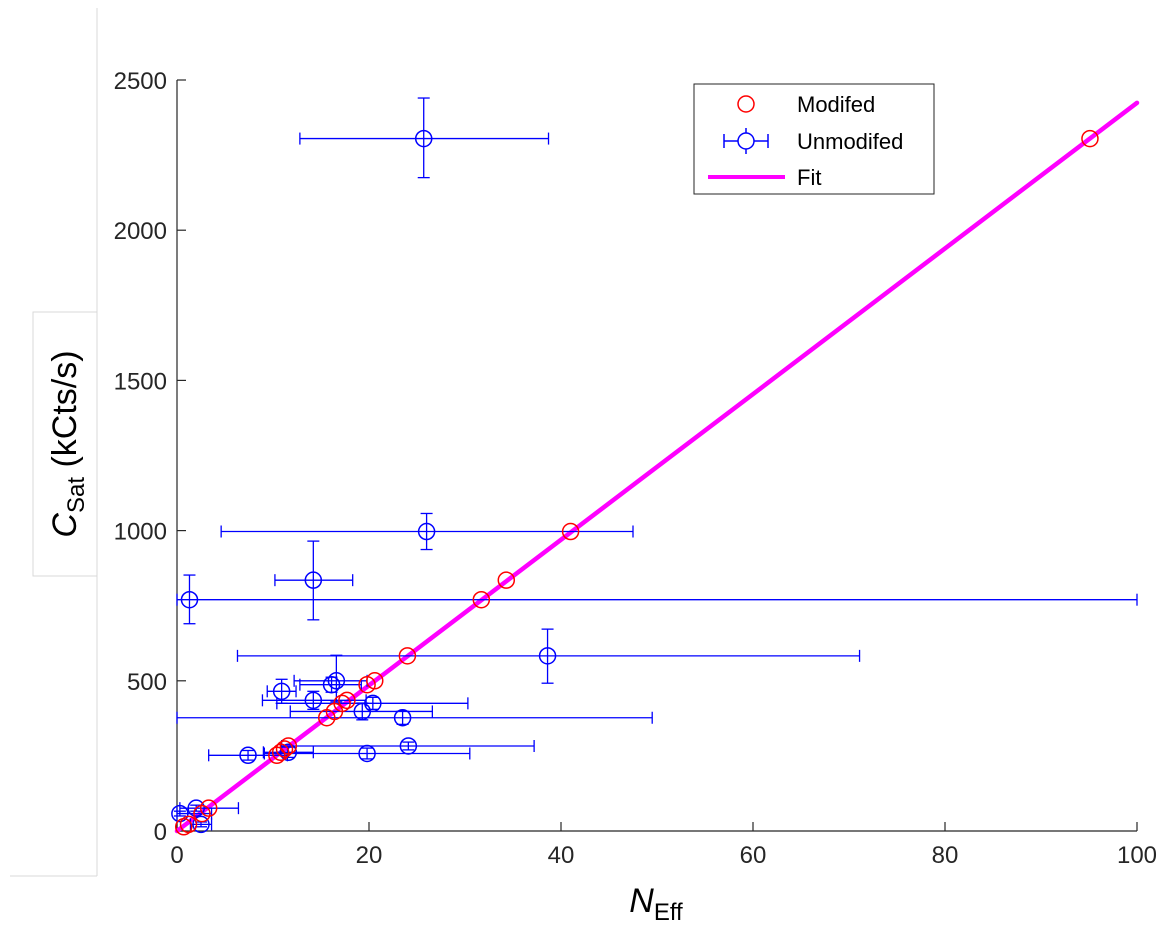 The image size is (1165, 930). I want to click on x-axis-label-main: N, so click(641, 901).